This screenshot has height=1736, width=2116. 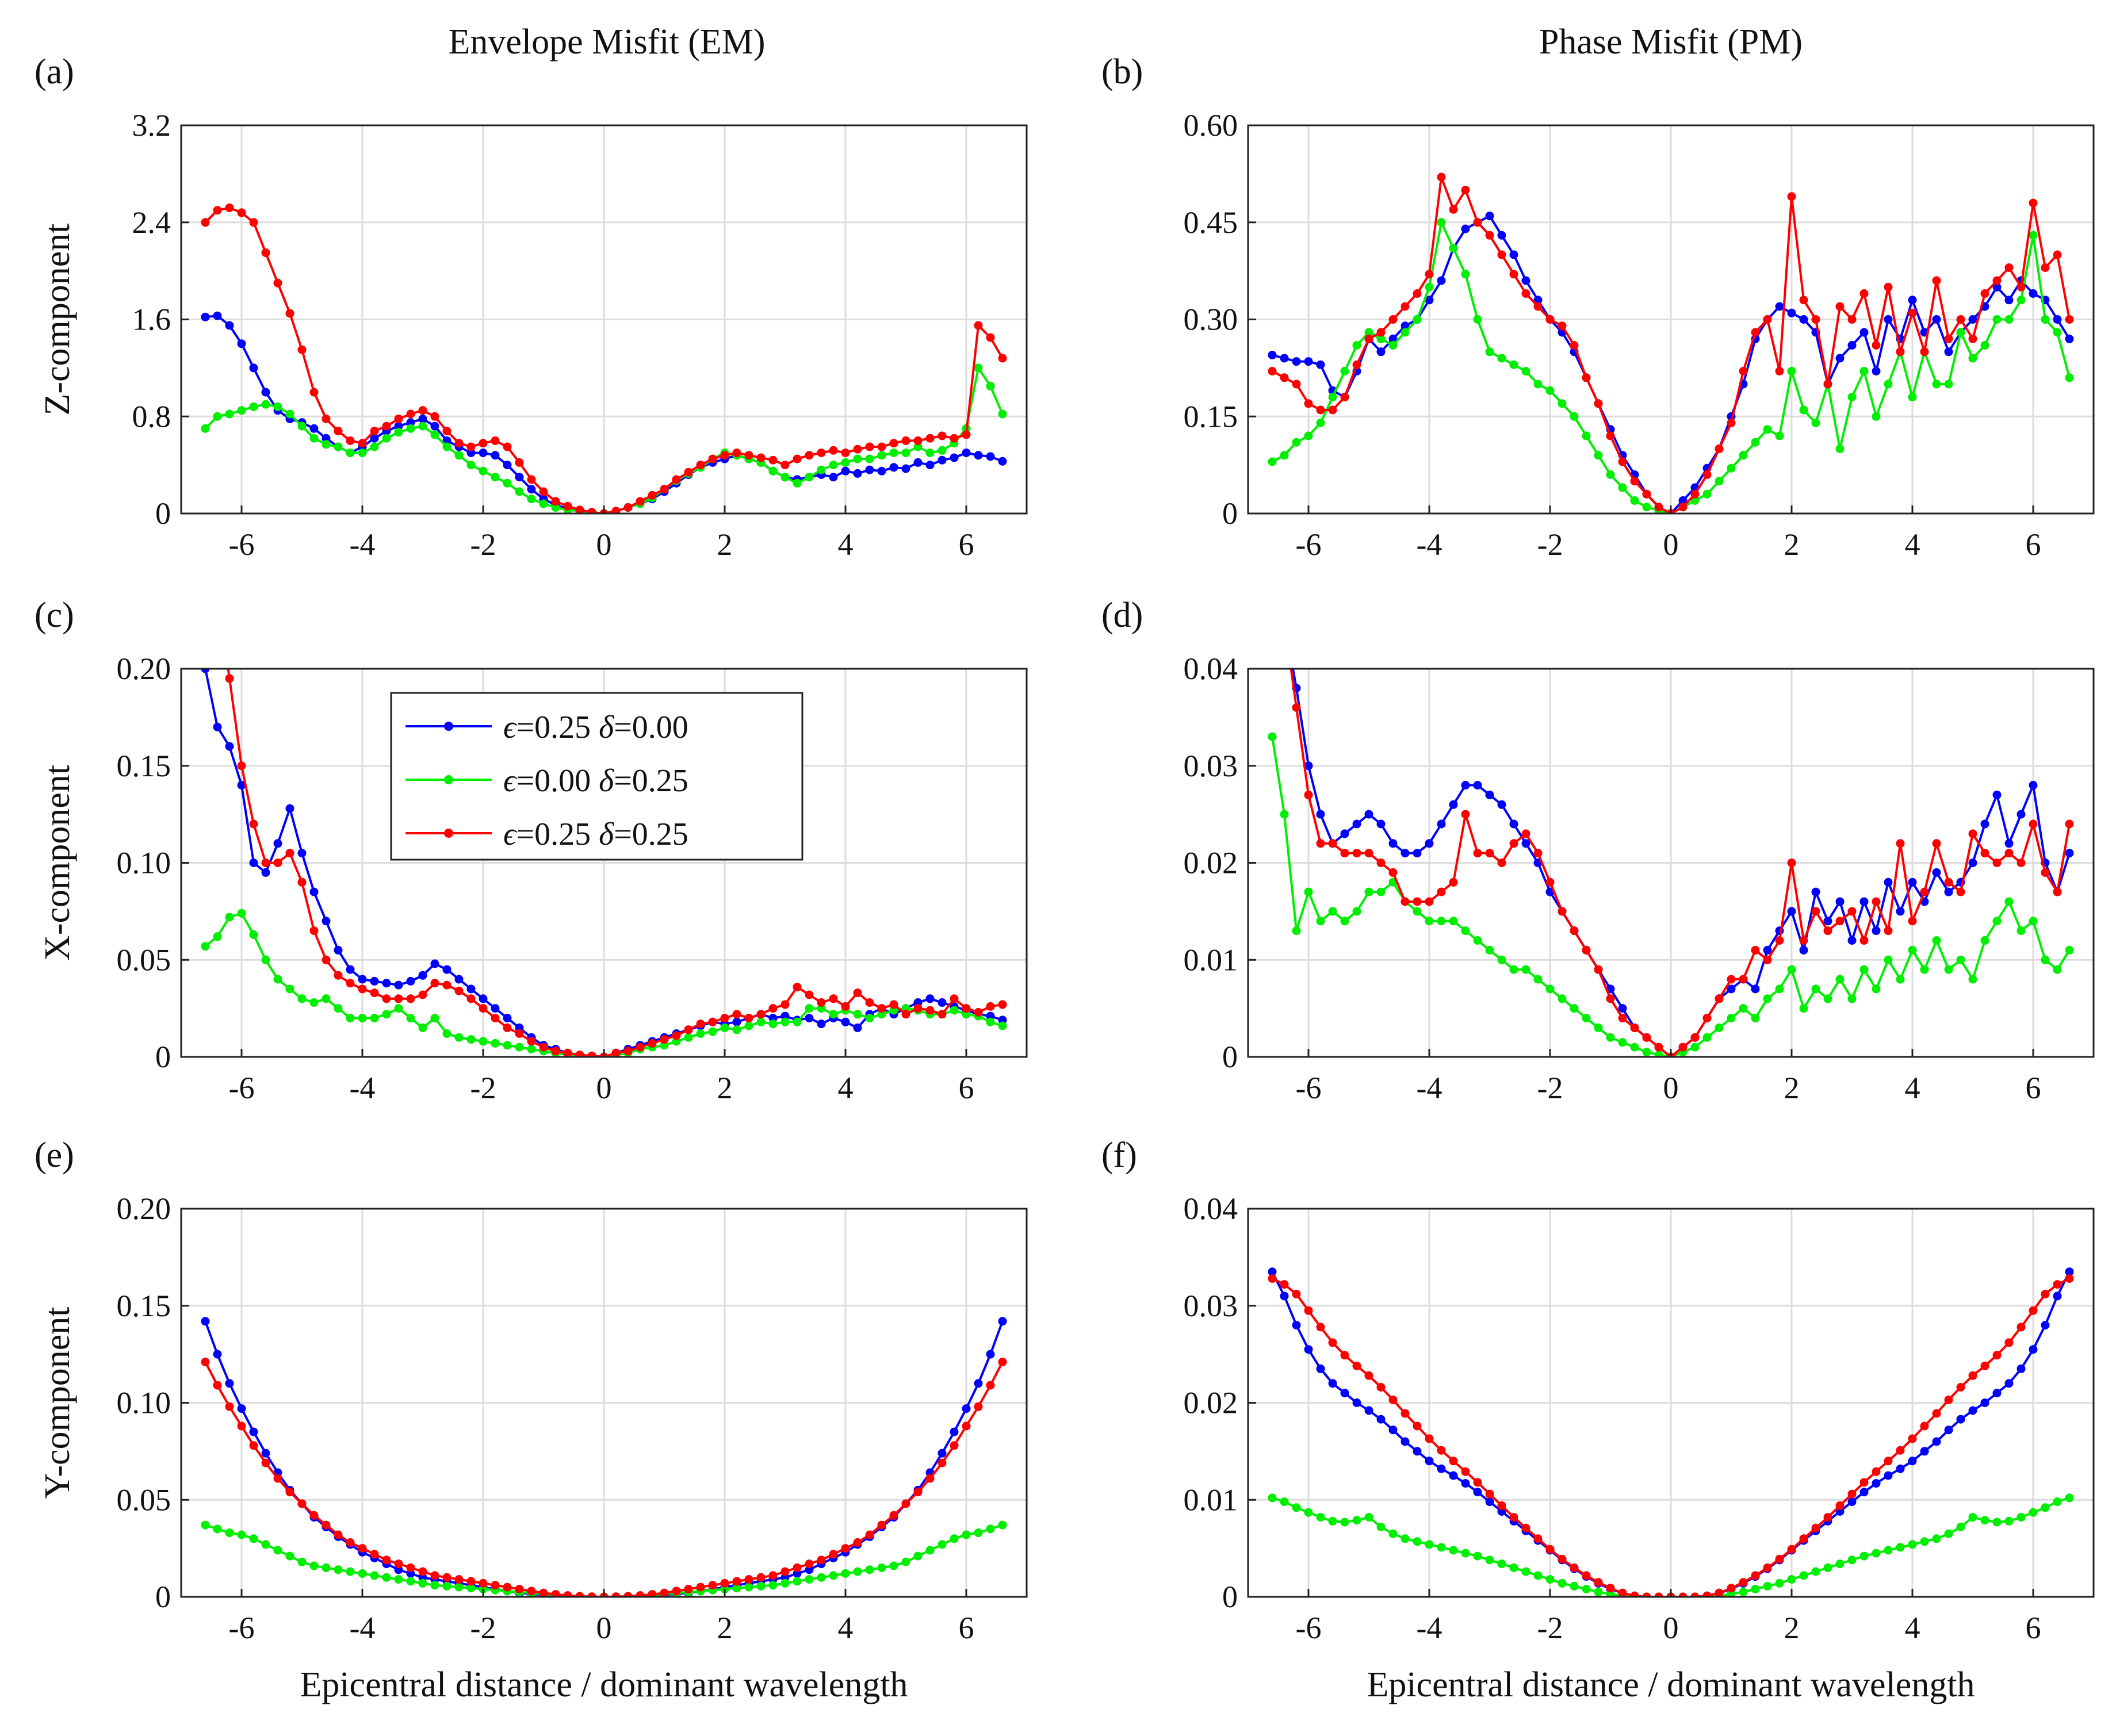 What do you see at coordinates (242, 544) in the screenshot?
I see `x-tick-label: -6` at bounding box center [242, 544].